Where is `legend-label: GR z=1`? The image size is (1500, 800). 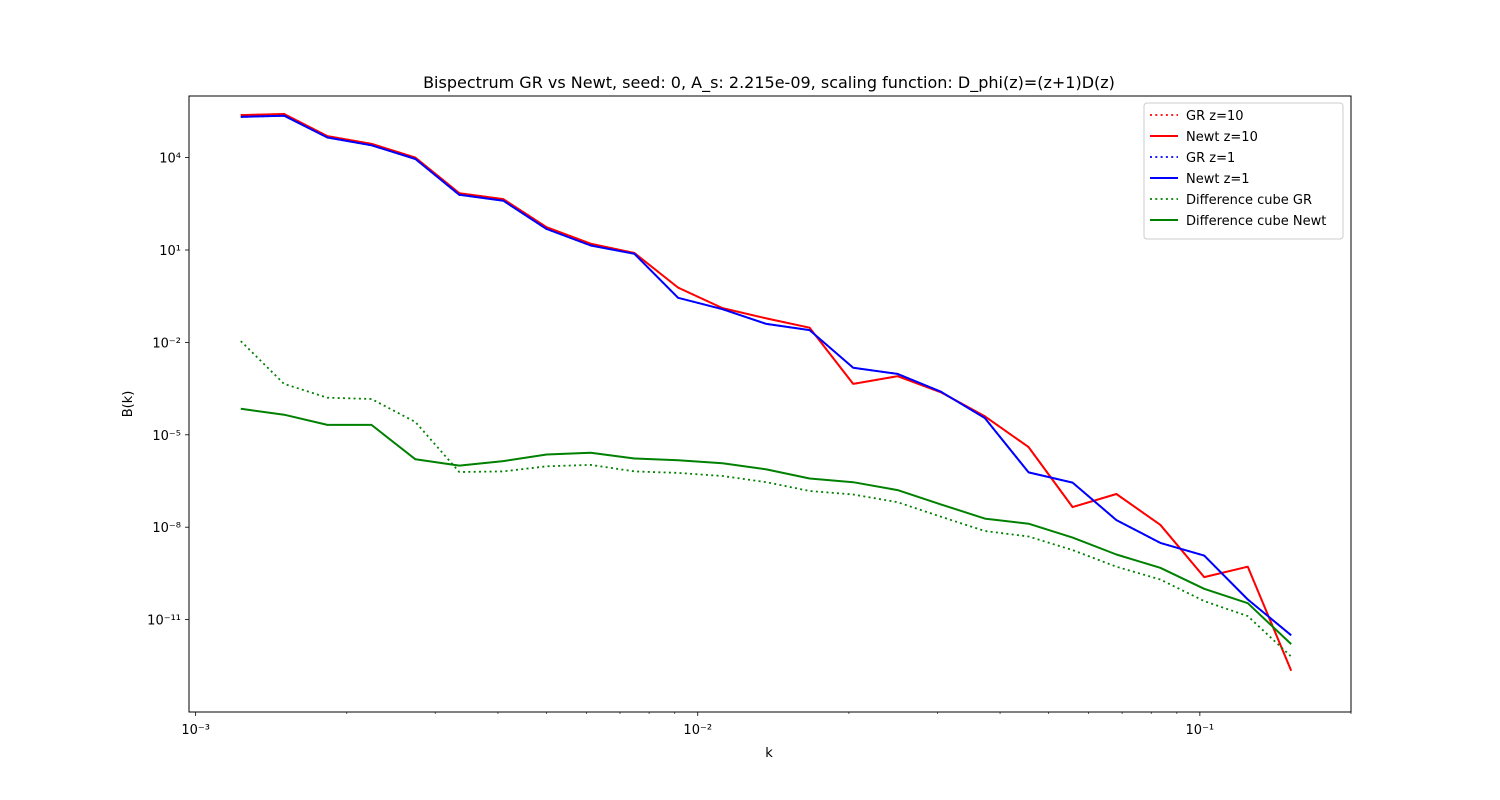
legend-label: GR z=1 is located at coordinates (1210, 158).